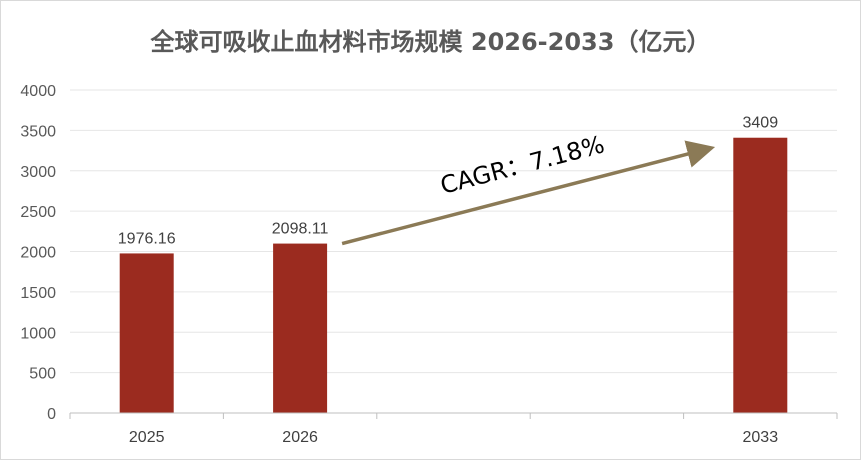  Describe the element at coordinates (146, 333) in the screenshot. I see `bar-2025` at that location.